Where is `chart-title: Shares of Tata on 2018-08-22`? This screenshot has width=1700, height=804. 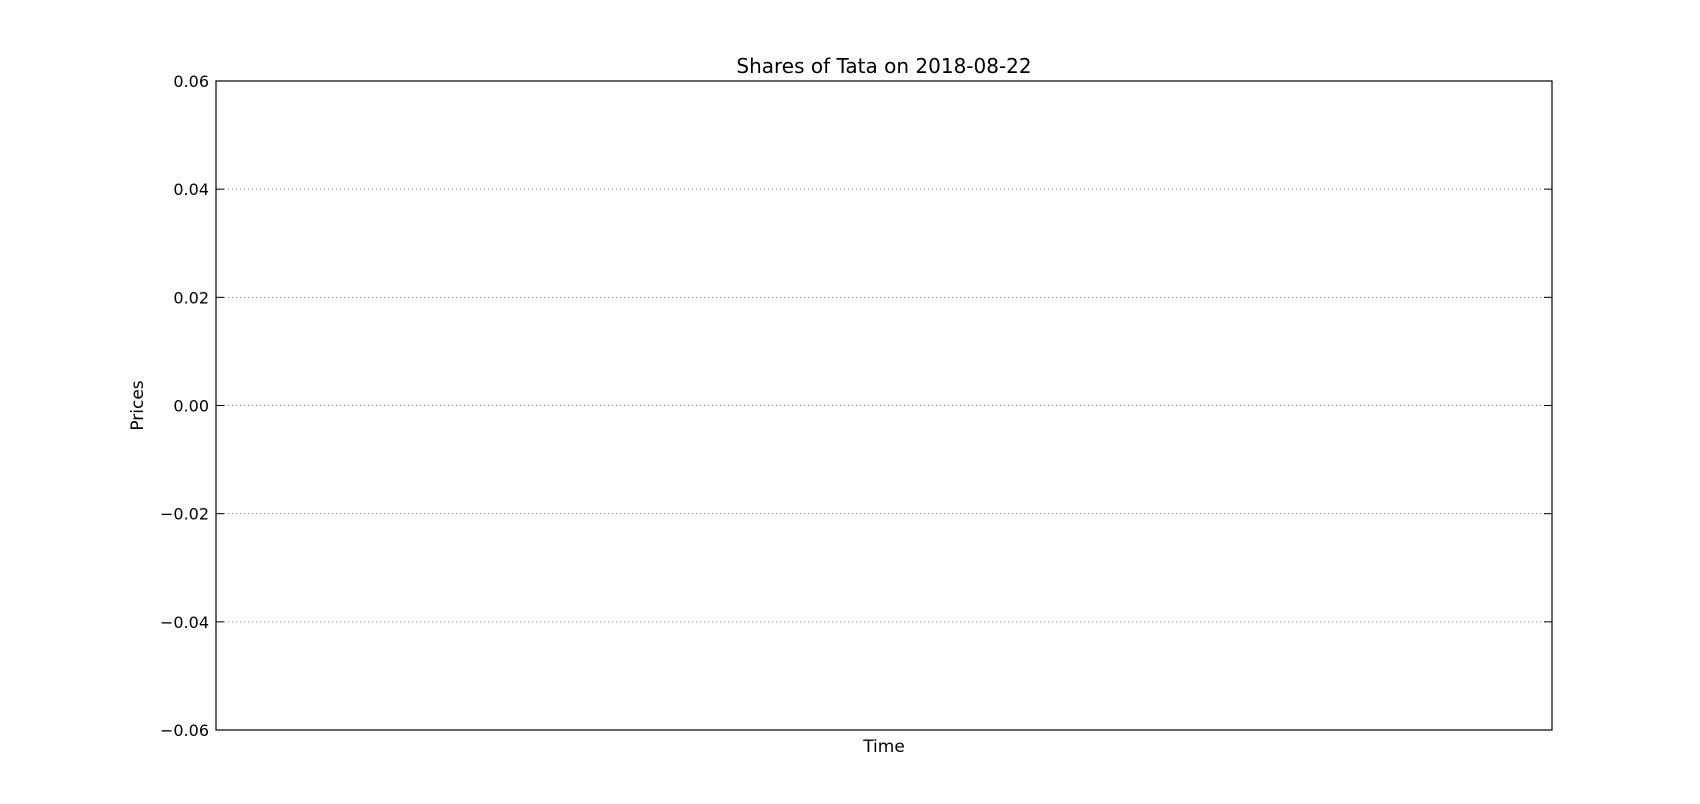
chart-title: Shares of Tata on 2018-08-22 is located at coordinates (883, 66).